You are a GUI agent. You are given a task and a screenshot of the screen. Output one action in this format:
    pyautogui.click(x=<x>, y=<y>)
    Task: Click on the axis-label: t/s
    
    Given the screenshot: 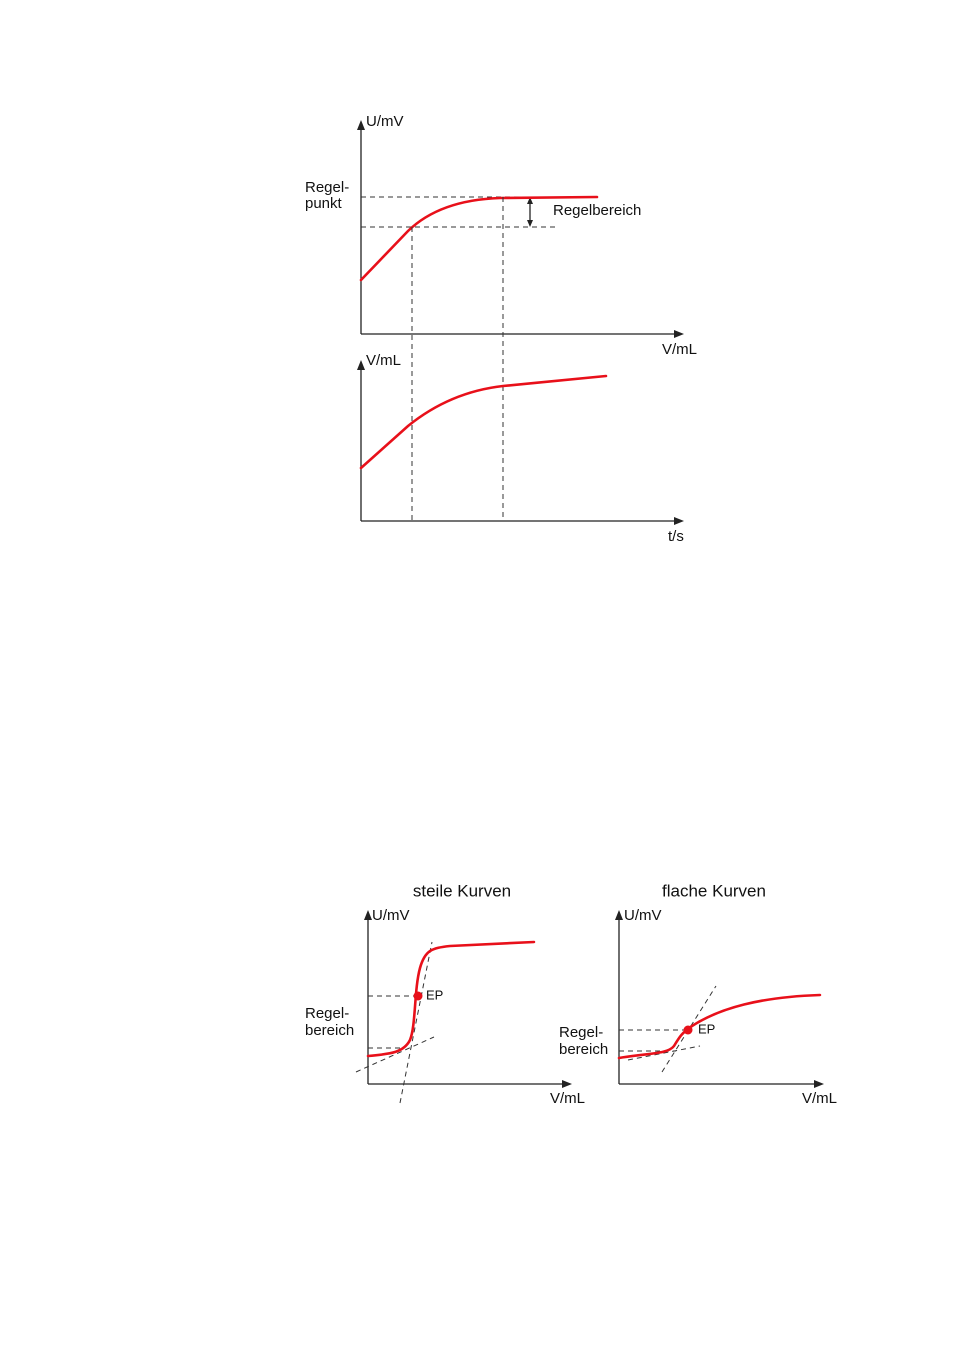 What is the action you would take?
    pyautogui.click(x=676, y=536)
    